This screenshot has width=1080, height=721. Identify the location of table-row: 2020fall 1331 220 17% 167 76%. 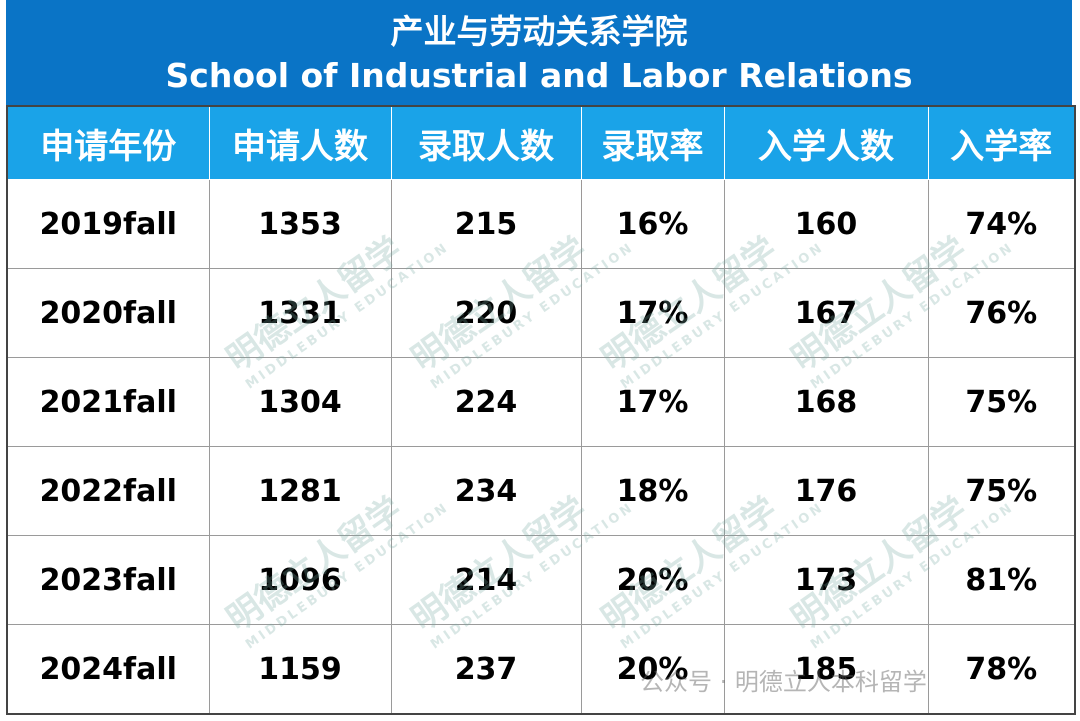
(541, 313).